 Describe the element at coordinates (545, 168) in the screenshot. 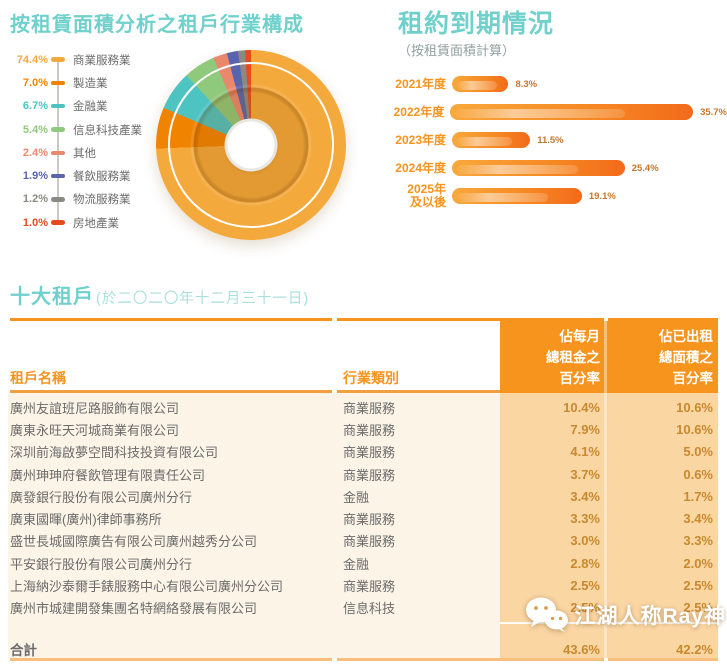

I see `bar-row: 2024年度 25.4%` at that location.